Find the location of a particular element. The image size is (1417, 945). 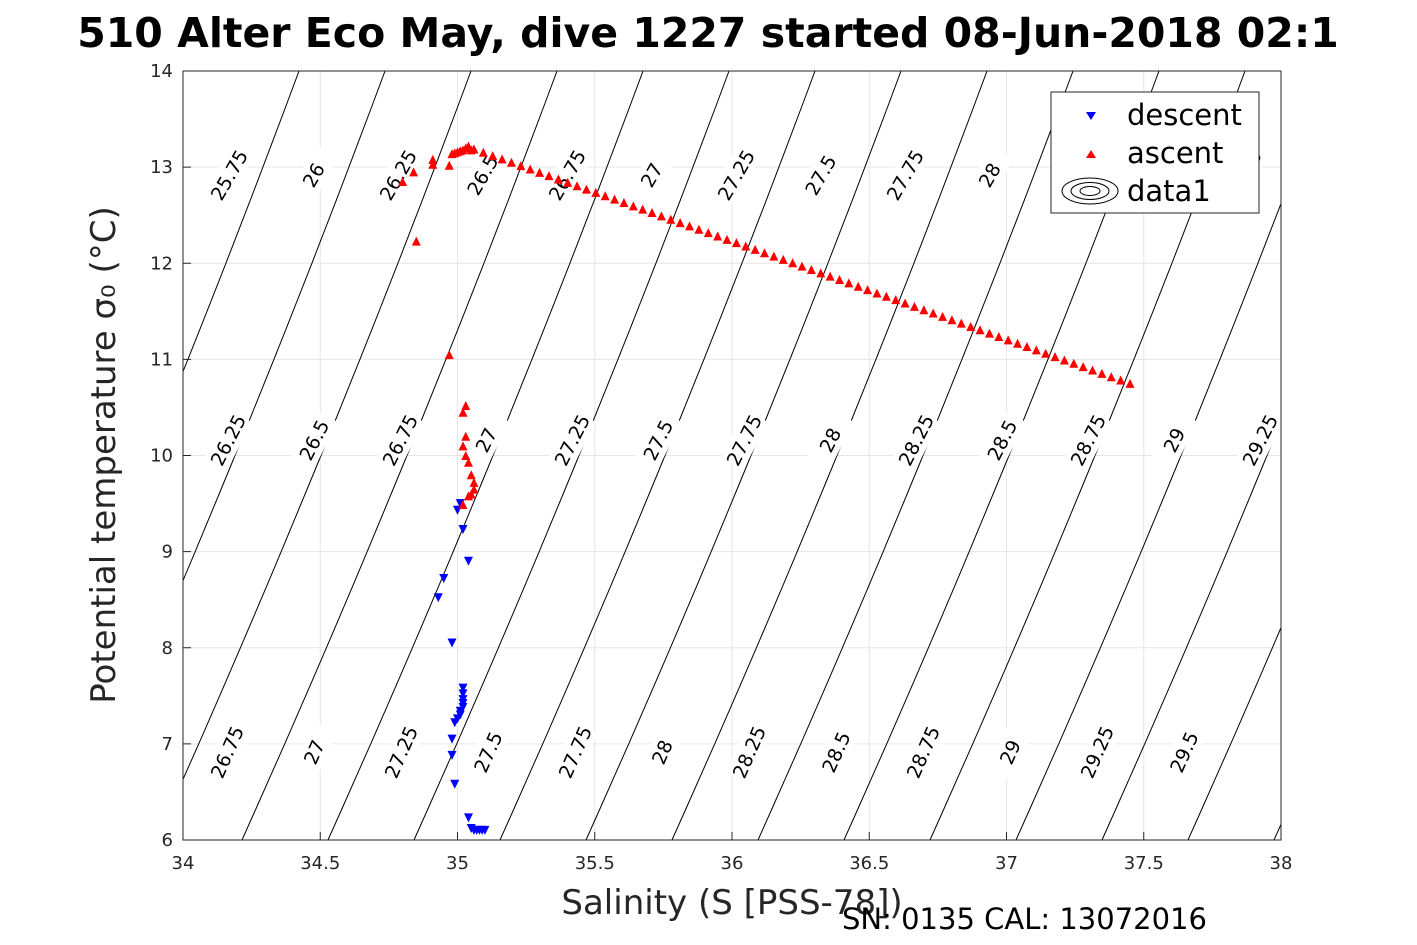

legend-ascent-marker is located at coordinates (1091, 154).